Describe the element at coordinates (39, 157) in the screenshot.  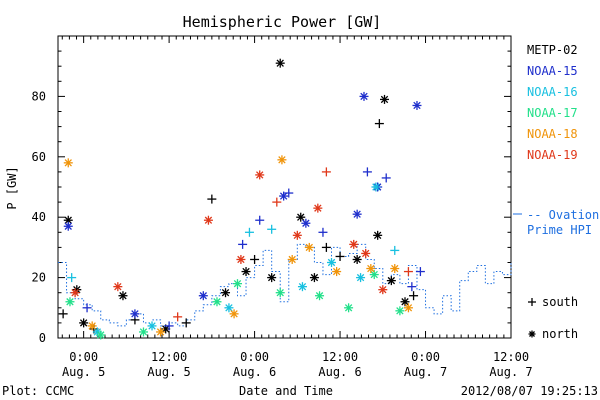
I see `y-tick-label: 60` at that location.